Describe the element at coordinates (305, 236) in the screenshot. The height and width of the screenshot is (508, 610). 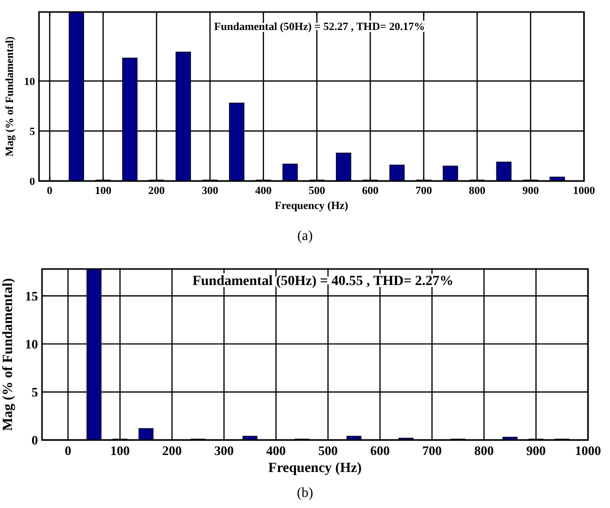
I see `text: (a)` at that location.